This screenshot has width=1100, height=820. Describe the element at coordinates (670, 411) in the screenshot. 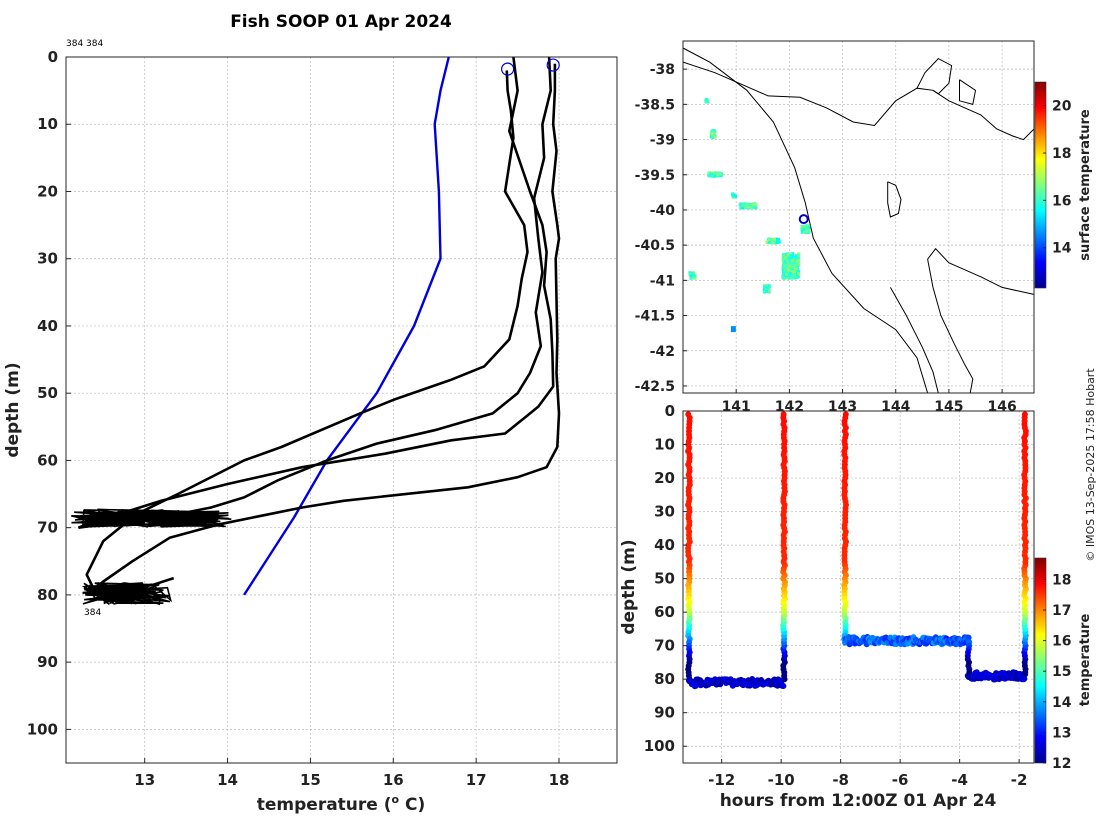

I see `timedepth-ytick-label: 0` at that location.